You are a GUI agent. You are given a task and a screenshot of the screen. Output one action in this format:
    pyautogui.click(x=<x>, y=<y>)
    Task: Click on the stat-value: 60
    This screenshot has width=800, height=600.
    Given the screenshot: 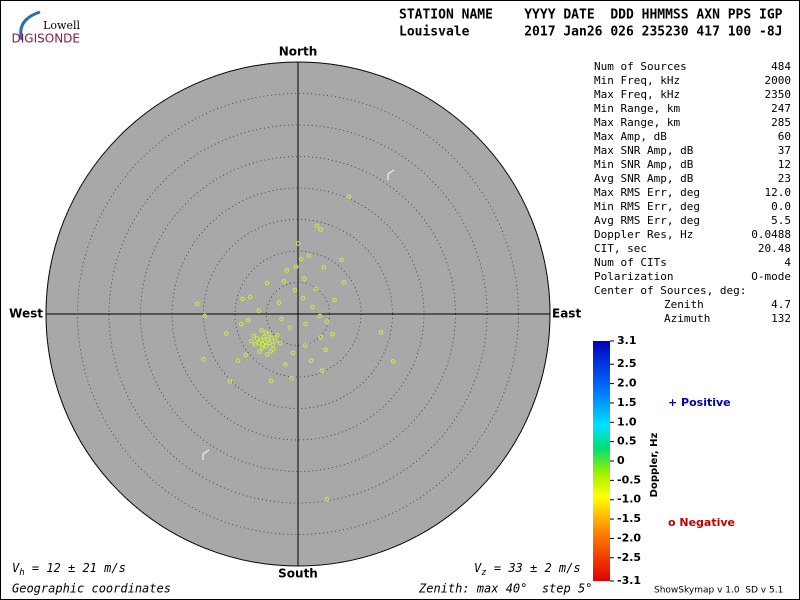 What is the action you would take?
    pyautogui.click(x=784, y=136)
    